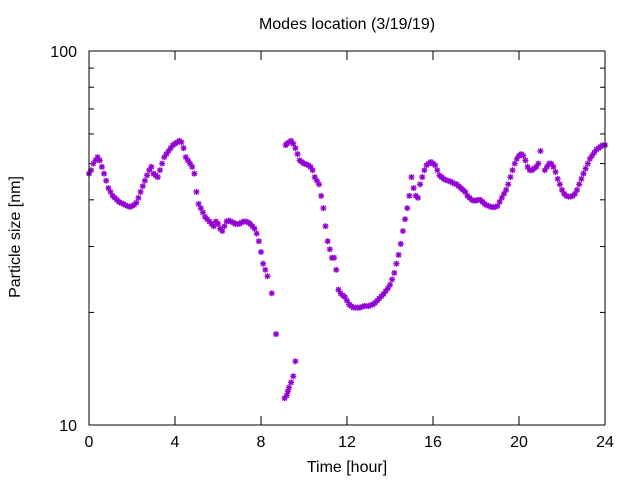  Describe the element at coordinates (63, 52) in the screenshot. I see `y-tick-label: 100` at that location.